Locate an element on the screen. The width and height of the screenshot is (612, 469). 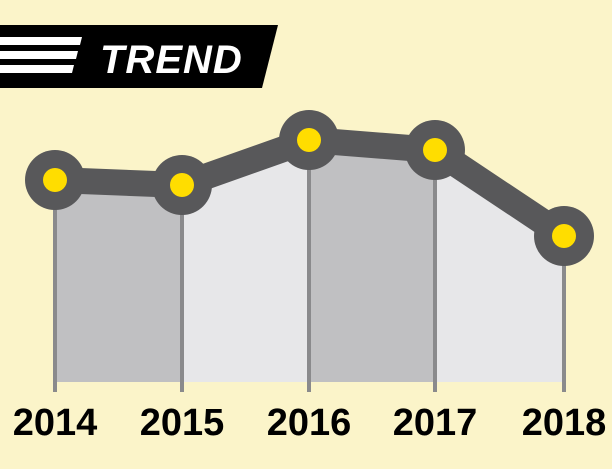
title-banner: TREND is located at coordinates (139, 56).